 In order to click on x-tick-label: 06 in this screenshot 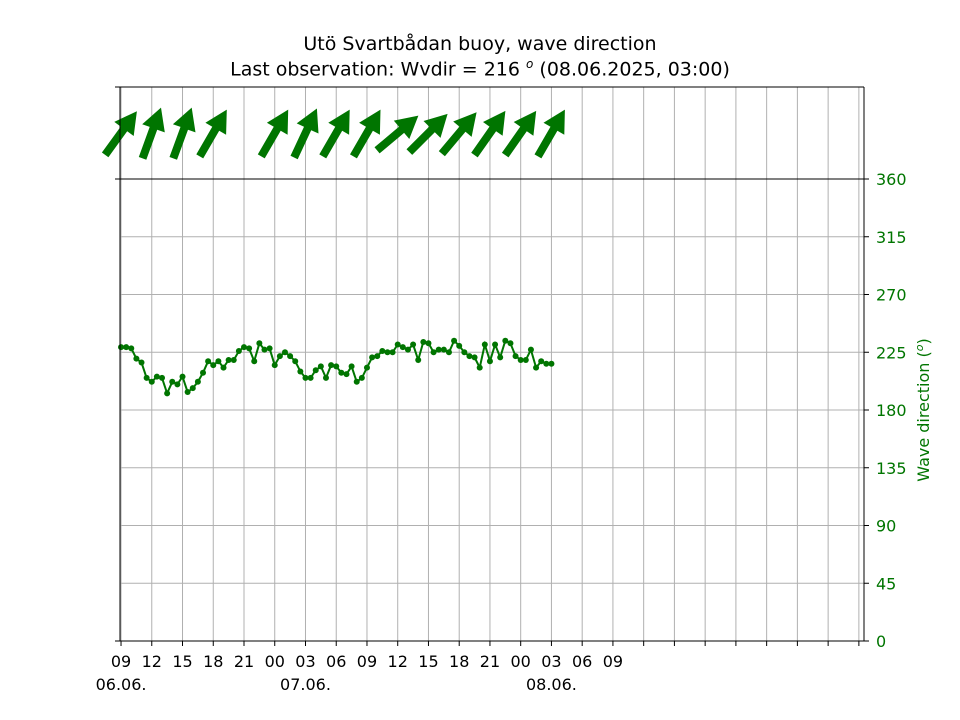, I will do `click(336, 661)`.